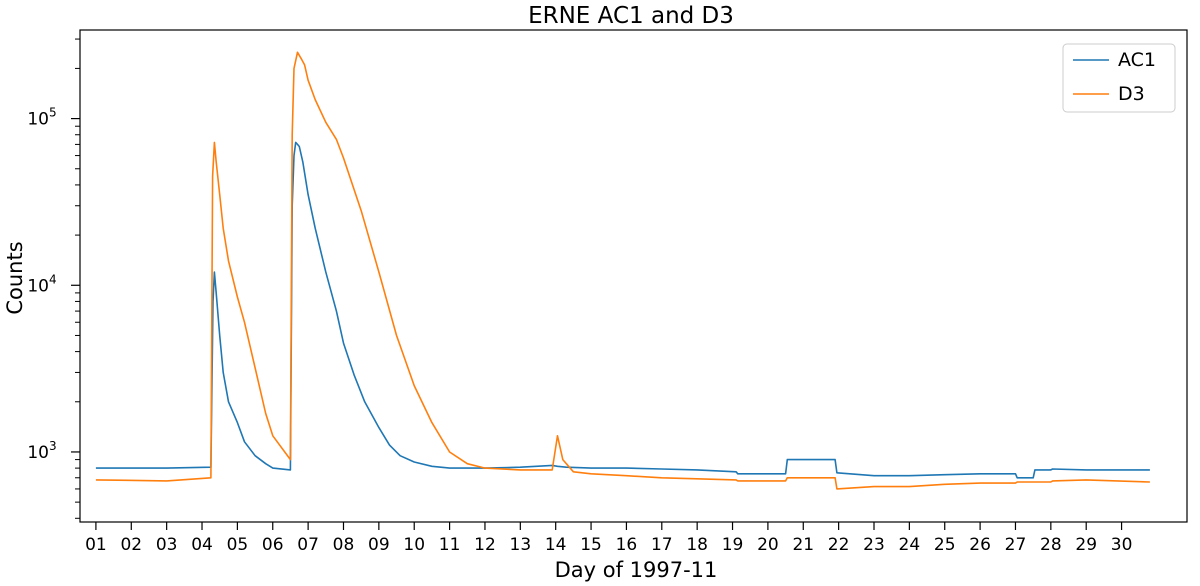 This screenshot has height=586, width=1200. I want to click on x-tick-label: 08, so click(344, 545).